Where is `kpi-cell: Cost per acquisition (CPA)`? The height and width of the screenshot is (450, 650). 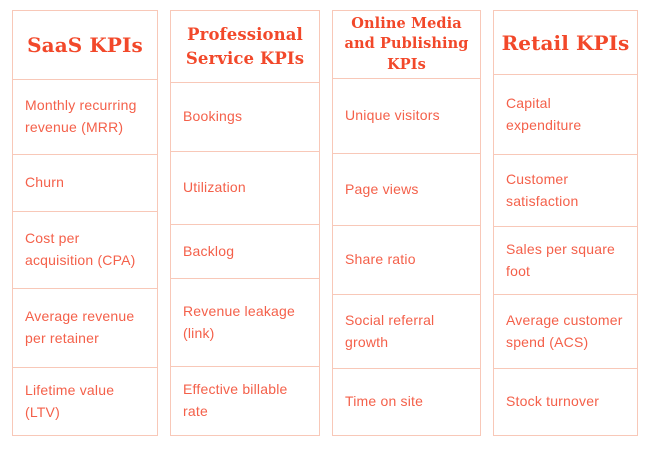 kpi-cell: Cost per acquisition (CPA) is located at coordinates (85, 249).